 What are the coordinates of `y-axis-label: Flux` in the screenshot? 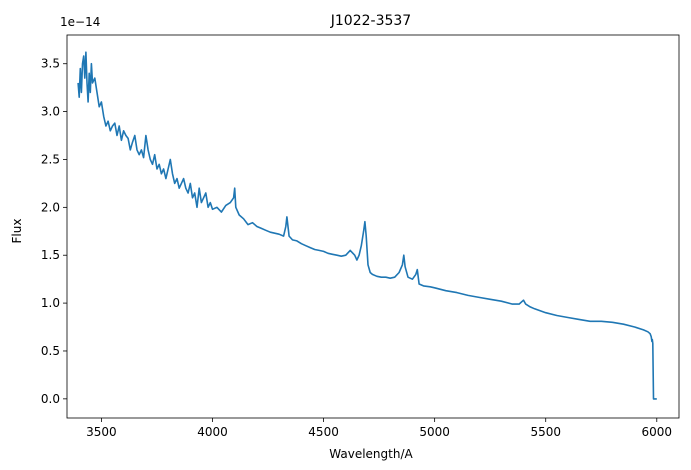 It's located at (17, 231).